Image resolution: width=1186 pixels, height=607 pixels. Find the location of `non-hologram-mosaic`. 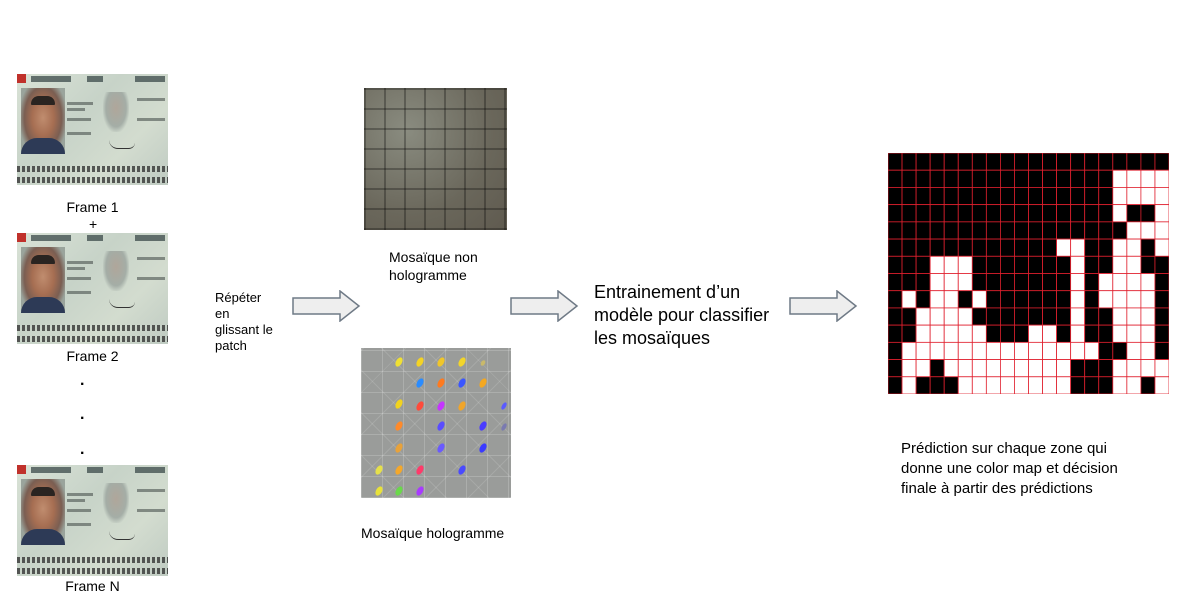

non-hologram-mosaic is located at coordinates (435, 159).